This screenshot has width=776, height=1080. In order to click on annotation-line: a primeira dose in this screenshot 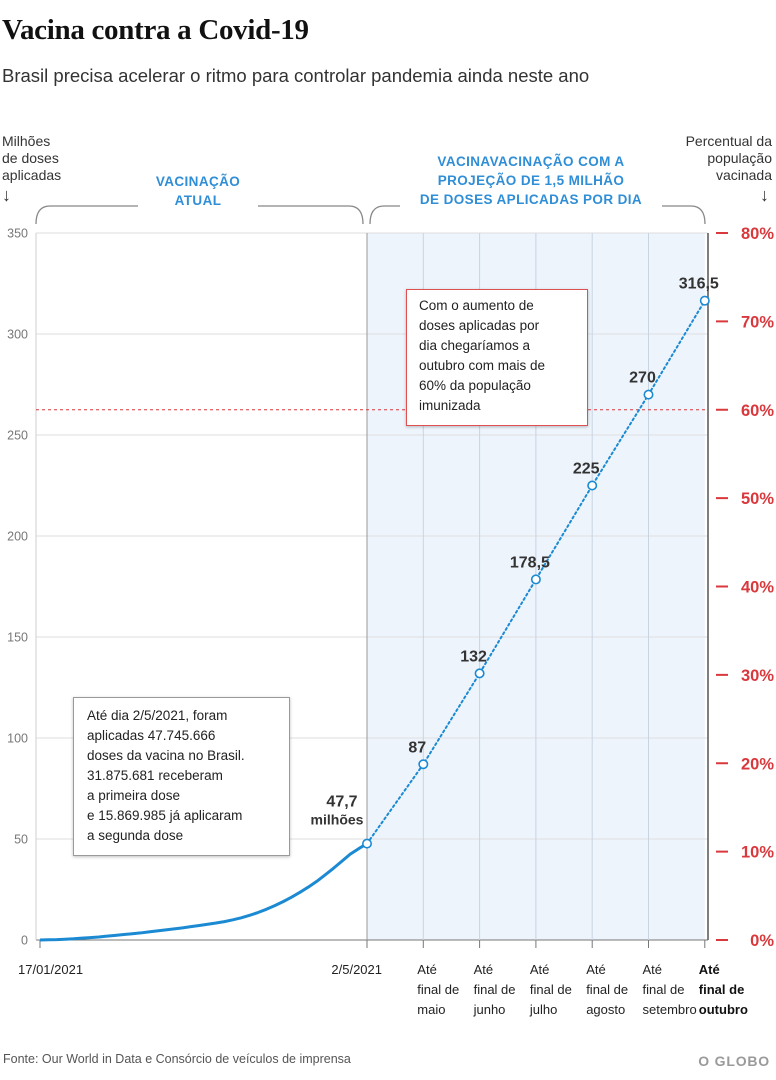, I will do `click(134, 795)`.